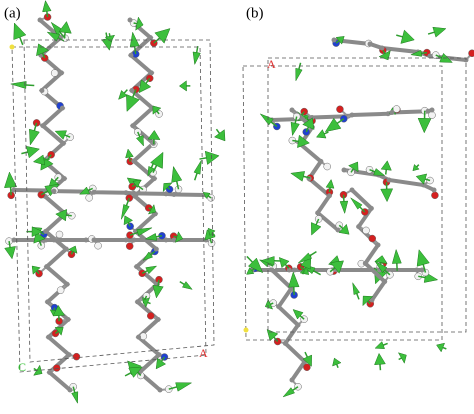  What do you see at coordinates (315, 170) in the screenshot?
I see `bond-chain` at bounding box center [315, 170].